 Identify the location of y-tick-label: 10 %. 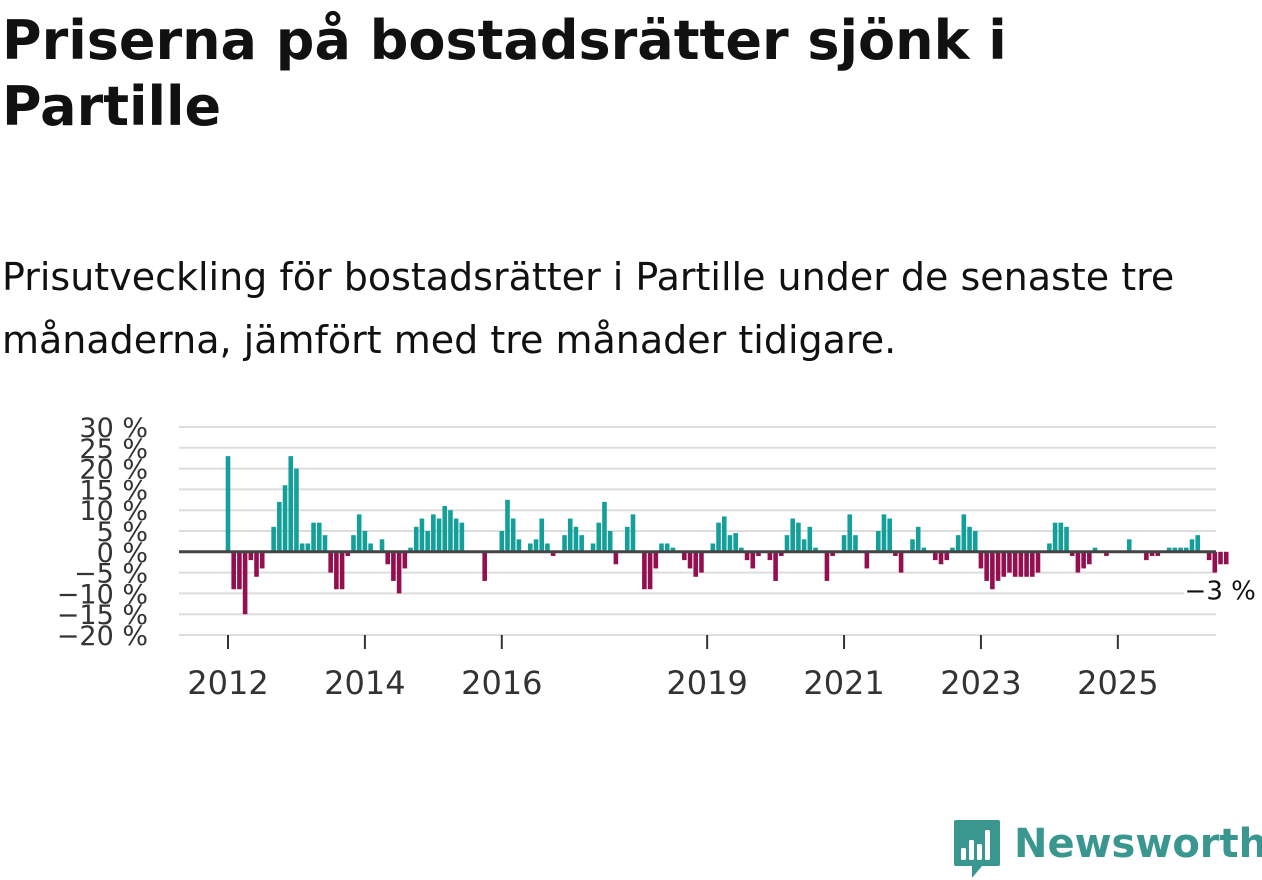
(113, 511).